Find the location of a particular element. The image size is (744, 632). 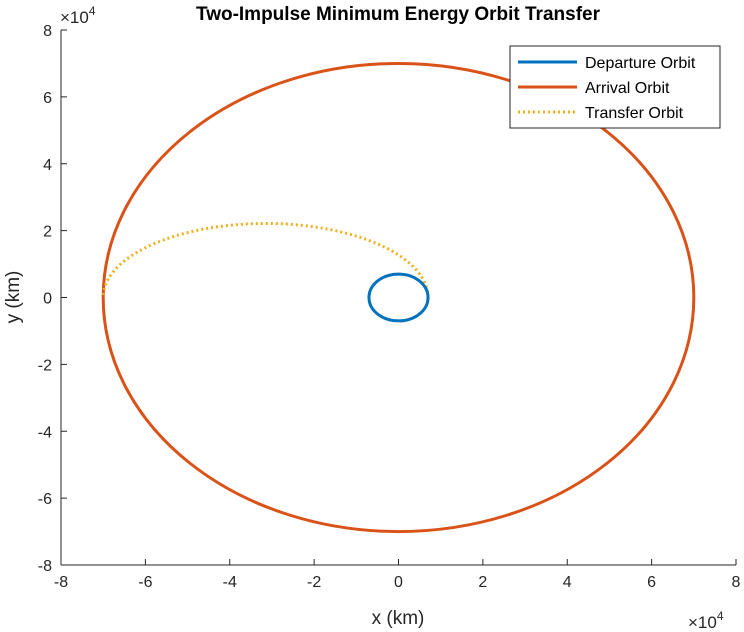

x-tick-label: 8 is located at coordinates (736, 582).